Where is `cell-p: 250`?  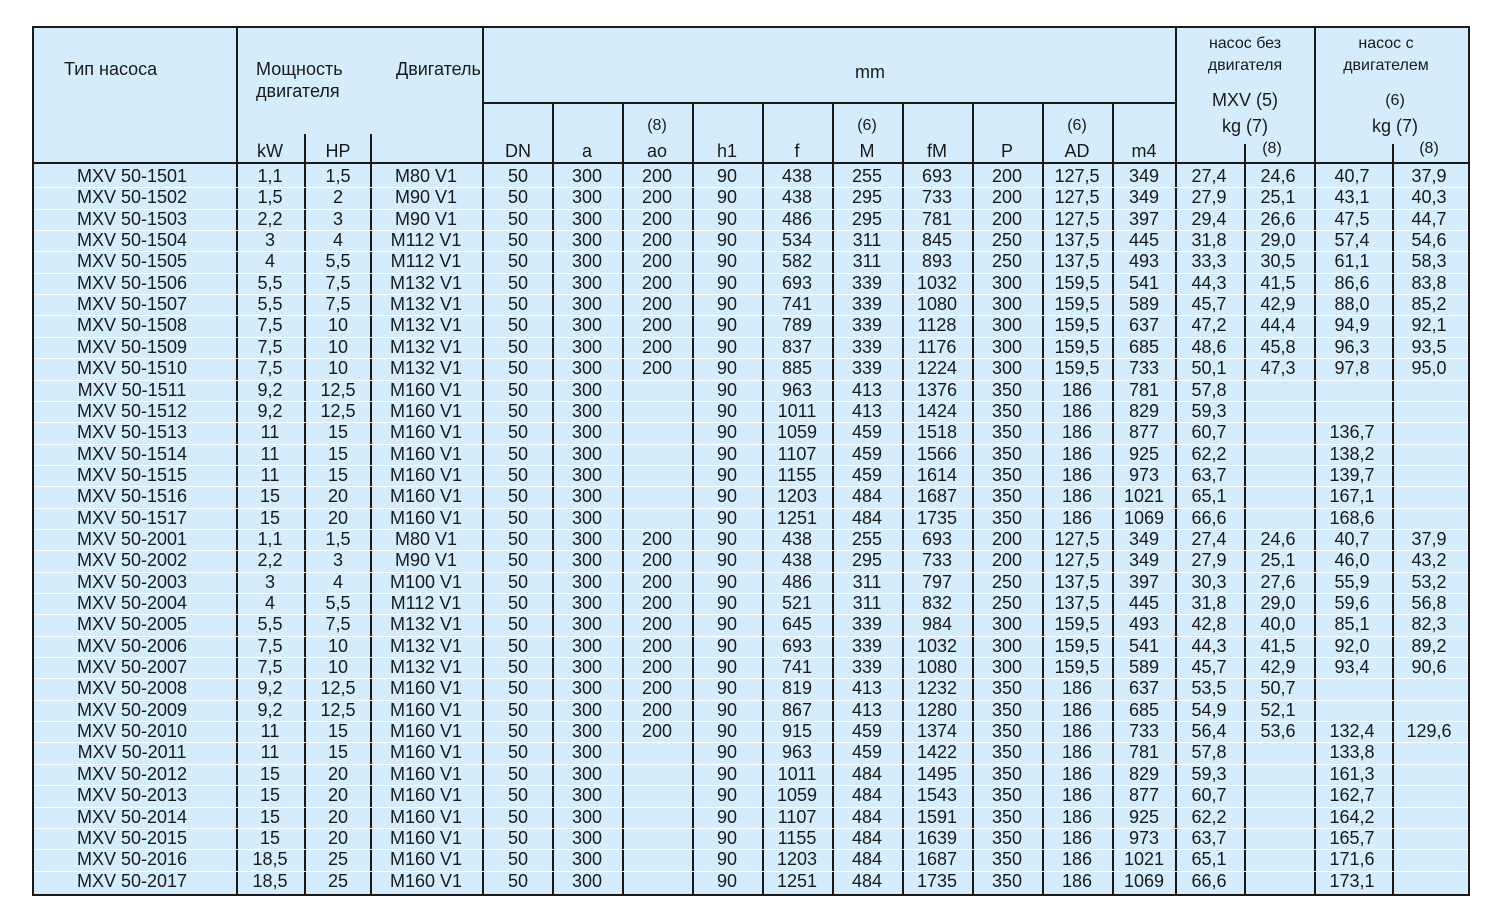 cell-p: 250 is located at coordinates (1007, 240).